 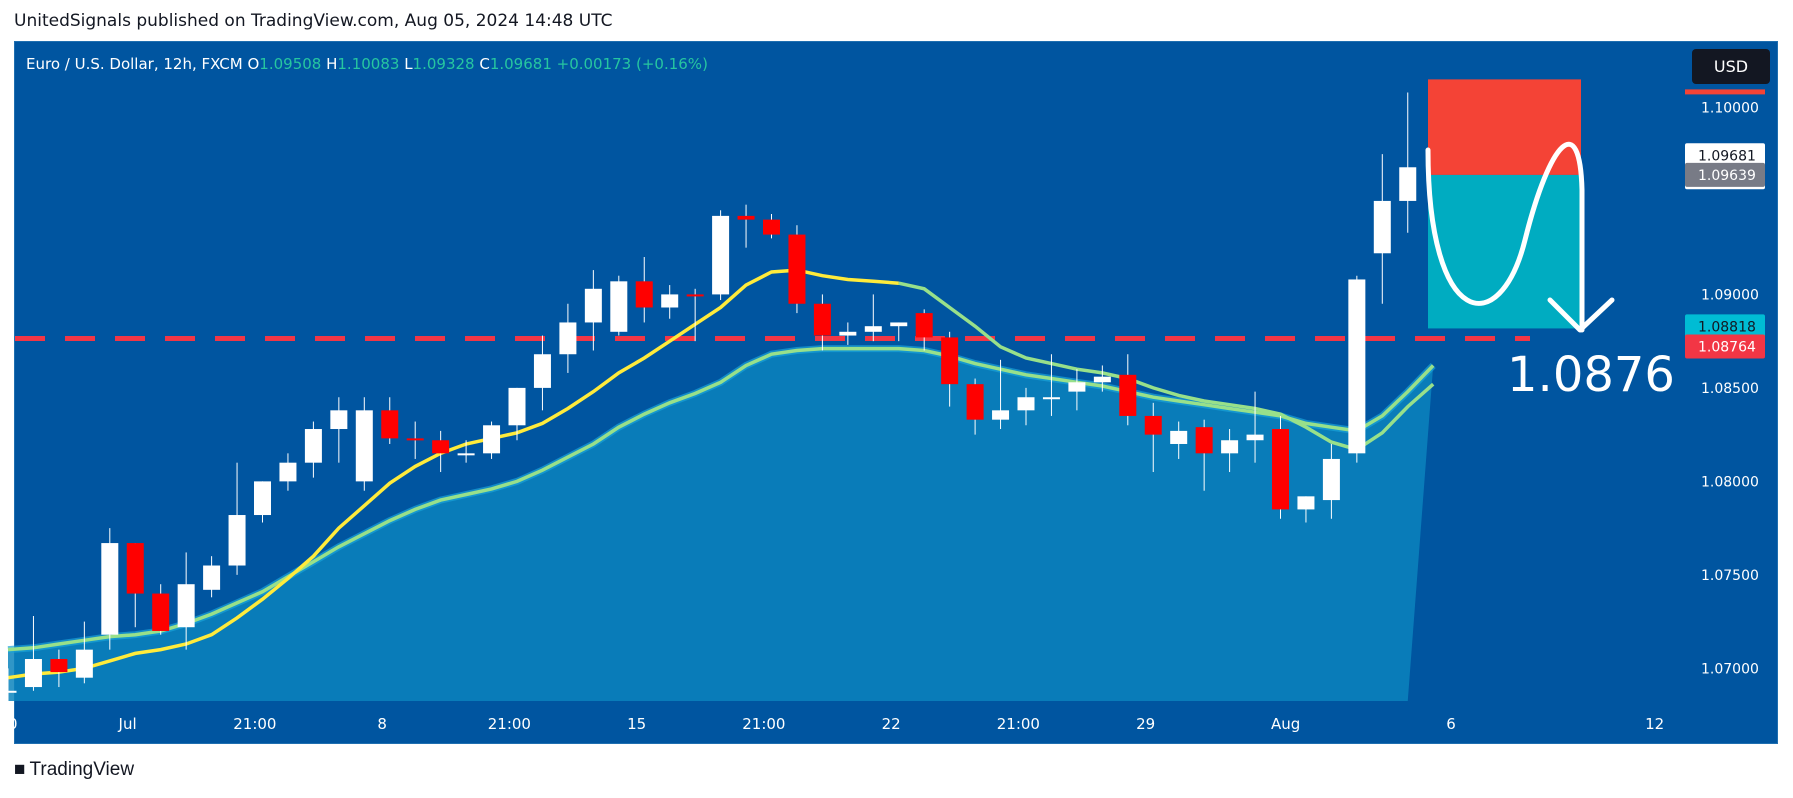 I want to click on fast-ma-line-tail, so click(x=1166, y=366).